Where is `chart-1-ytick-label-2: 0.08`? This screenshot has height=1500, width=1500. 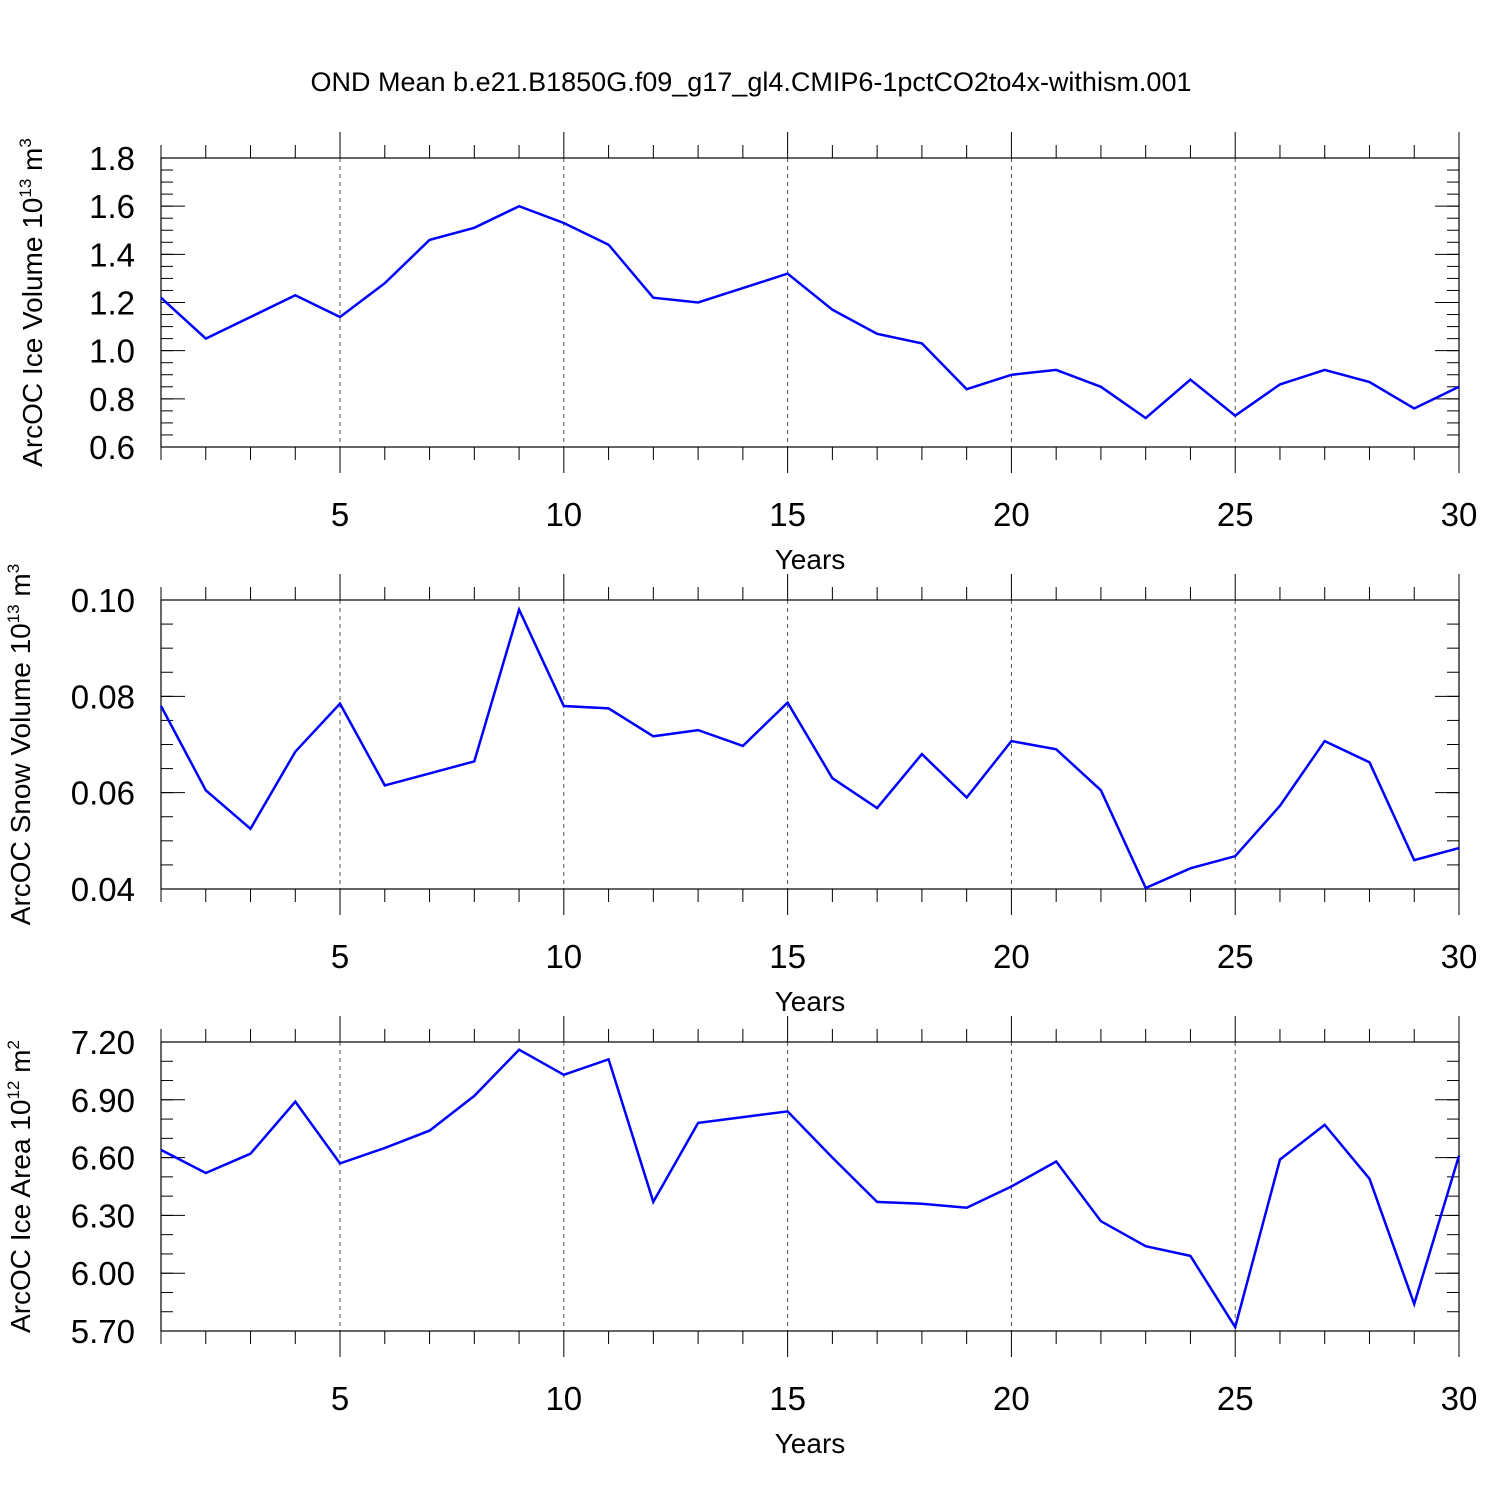
chart-1-ytick-label-2: 0.08 is located at coordinates (103, 696).